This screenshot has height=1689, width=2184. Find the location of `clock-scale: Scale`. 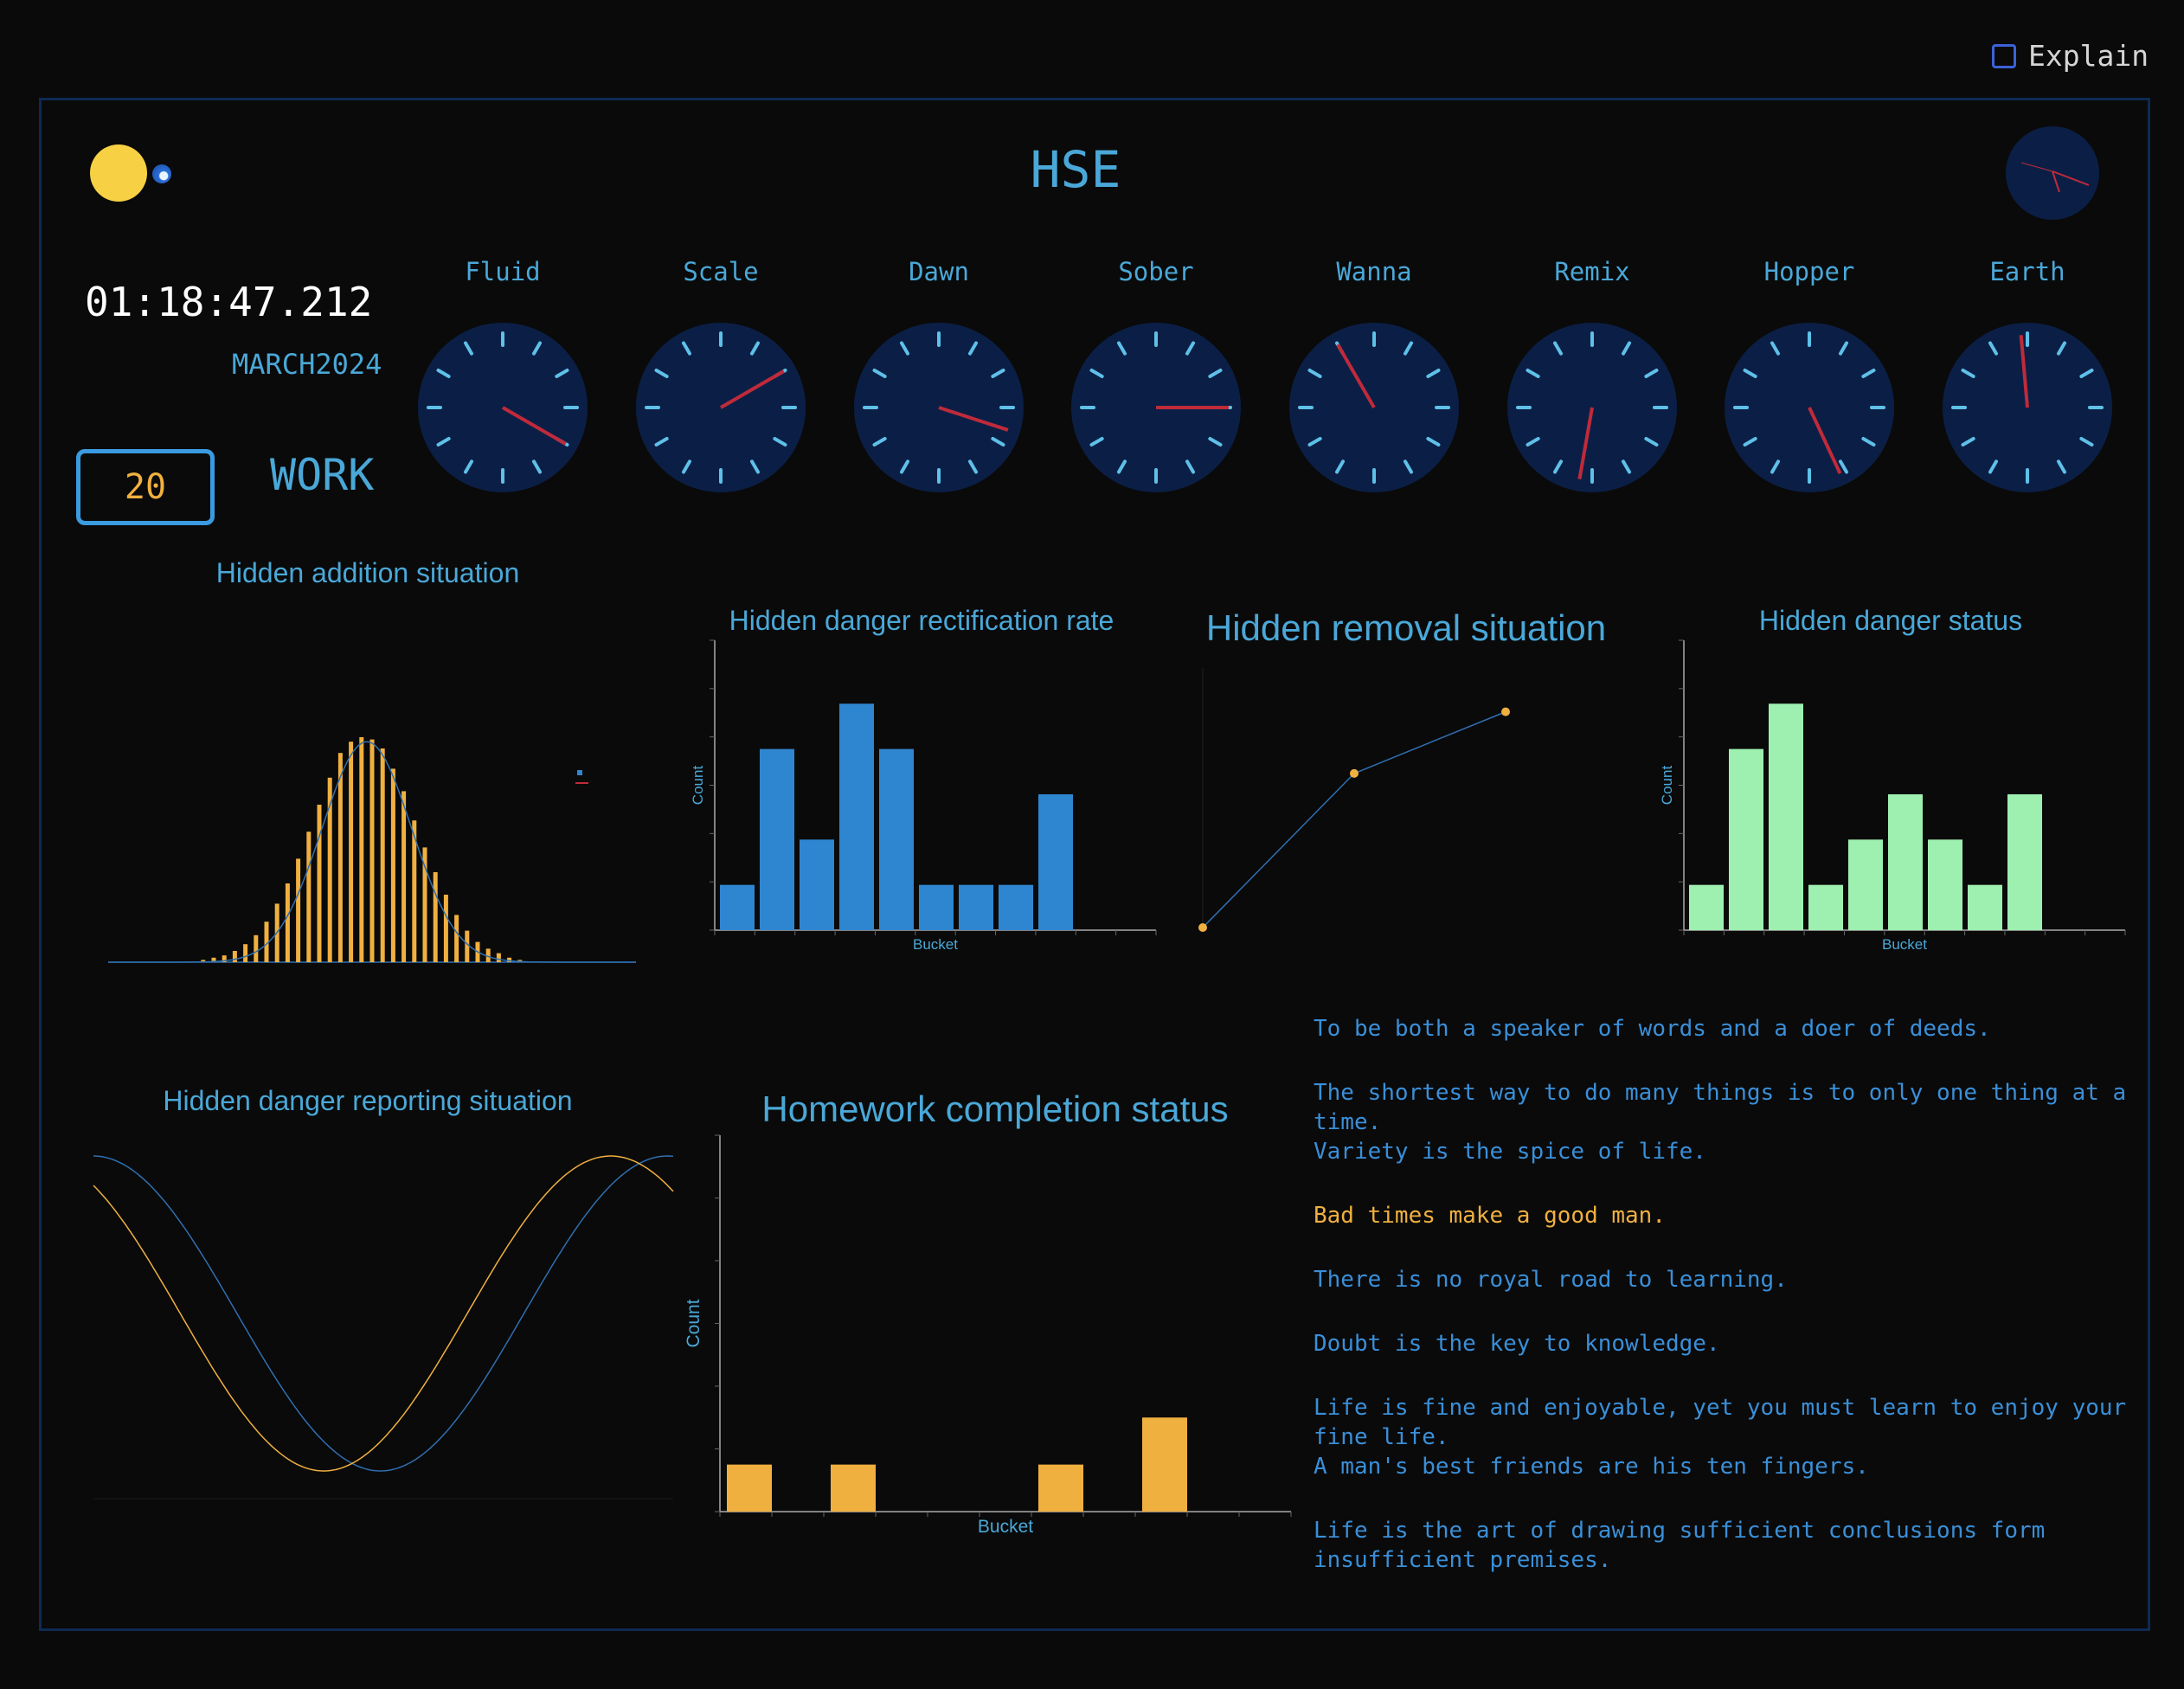

clock-scale: Scale is located at coordinates (720, 377).